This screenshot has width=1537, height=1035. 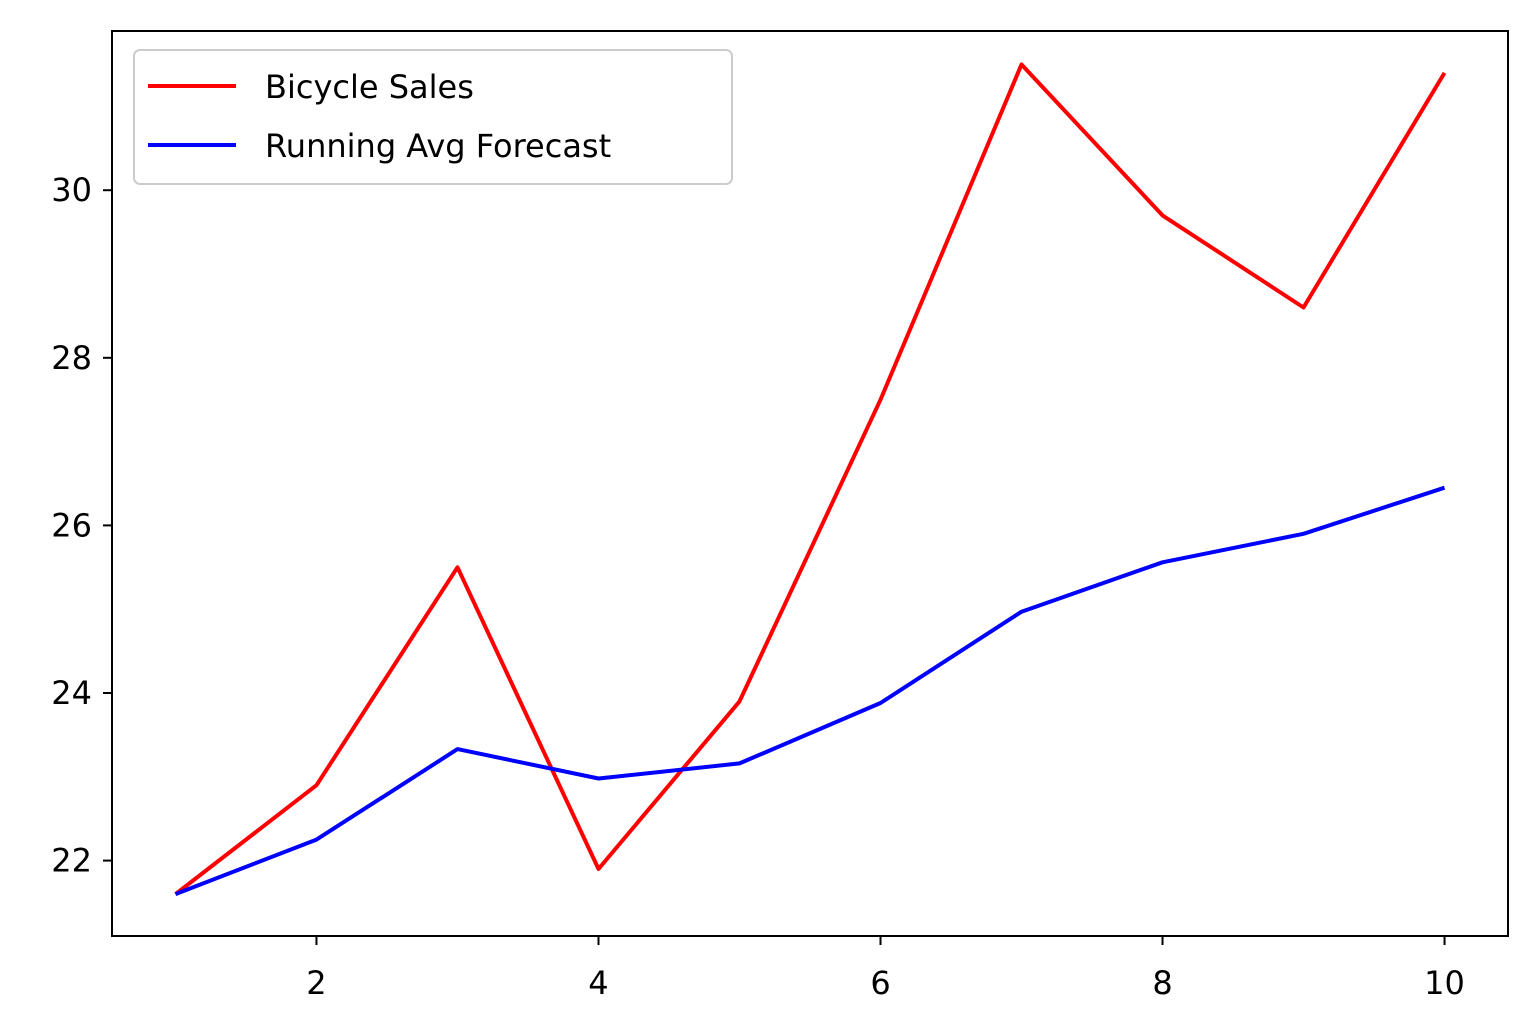 I want to click on x-tick-label: 8, so click(x=1162, y=983).